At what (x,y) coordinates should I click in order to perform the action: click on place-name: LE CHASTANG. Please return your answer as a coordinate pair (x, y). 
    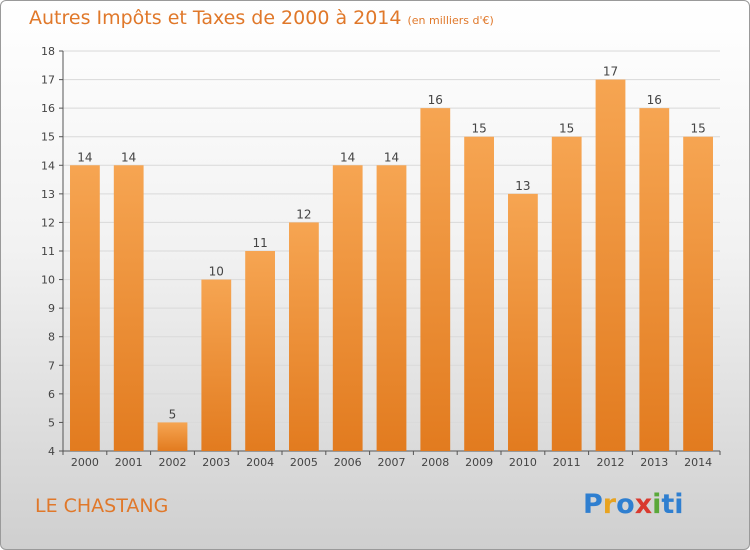
    Looking at the image, I should click on (102, 506).